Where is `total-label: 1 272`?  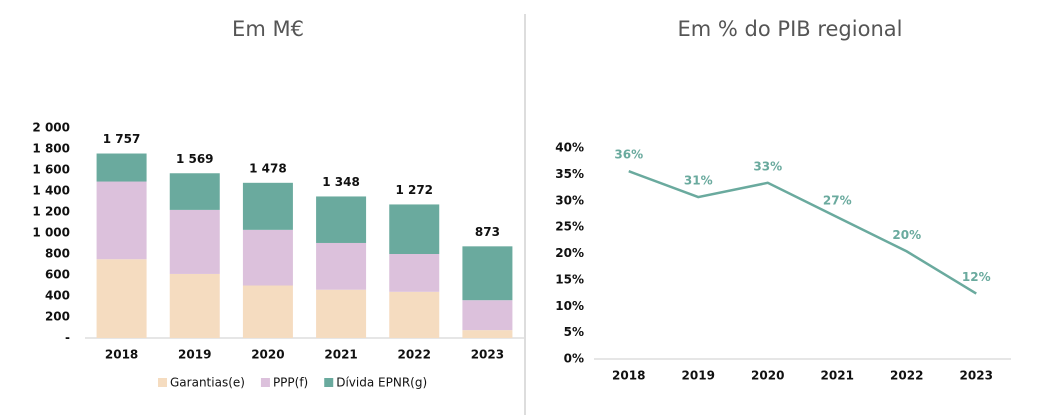 total-label: 1 272 is located at coordinates (414, 190).